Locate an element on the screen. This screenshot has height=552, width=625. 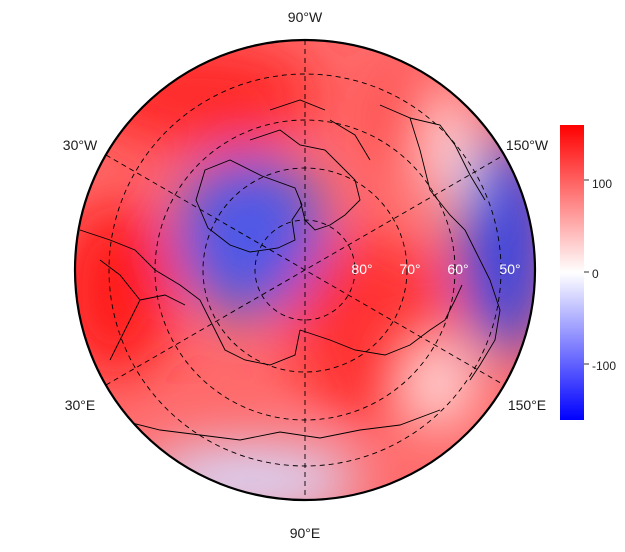
positive-scandinavia is located at coordinates (125, 290).